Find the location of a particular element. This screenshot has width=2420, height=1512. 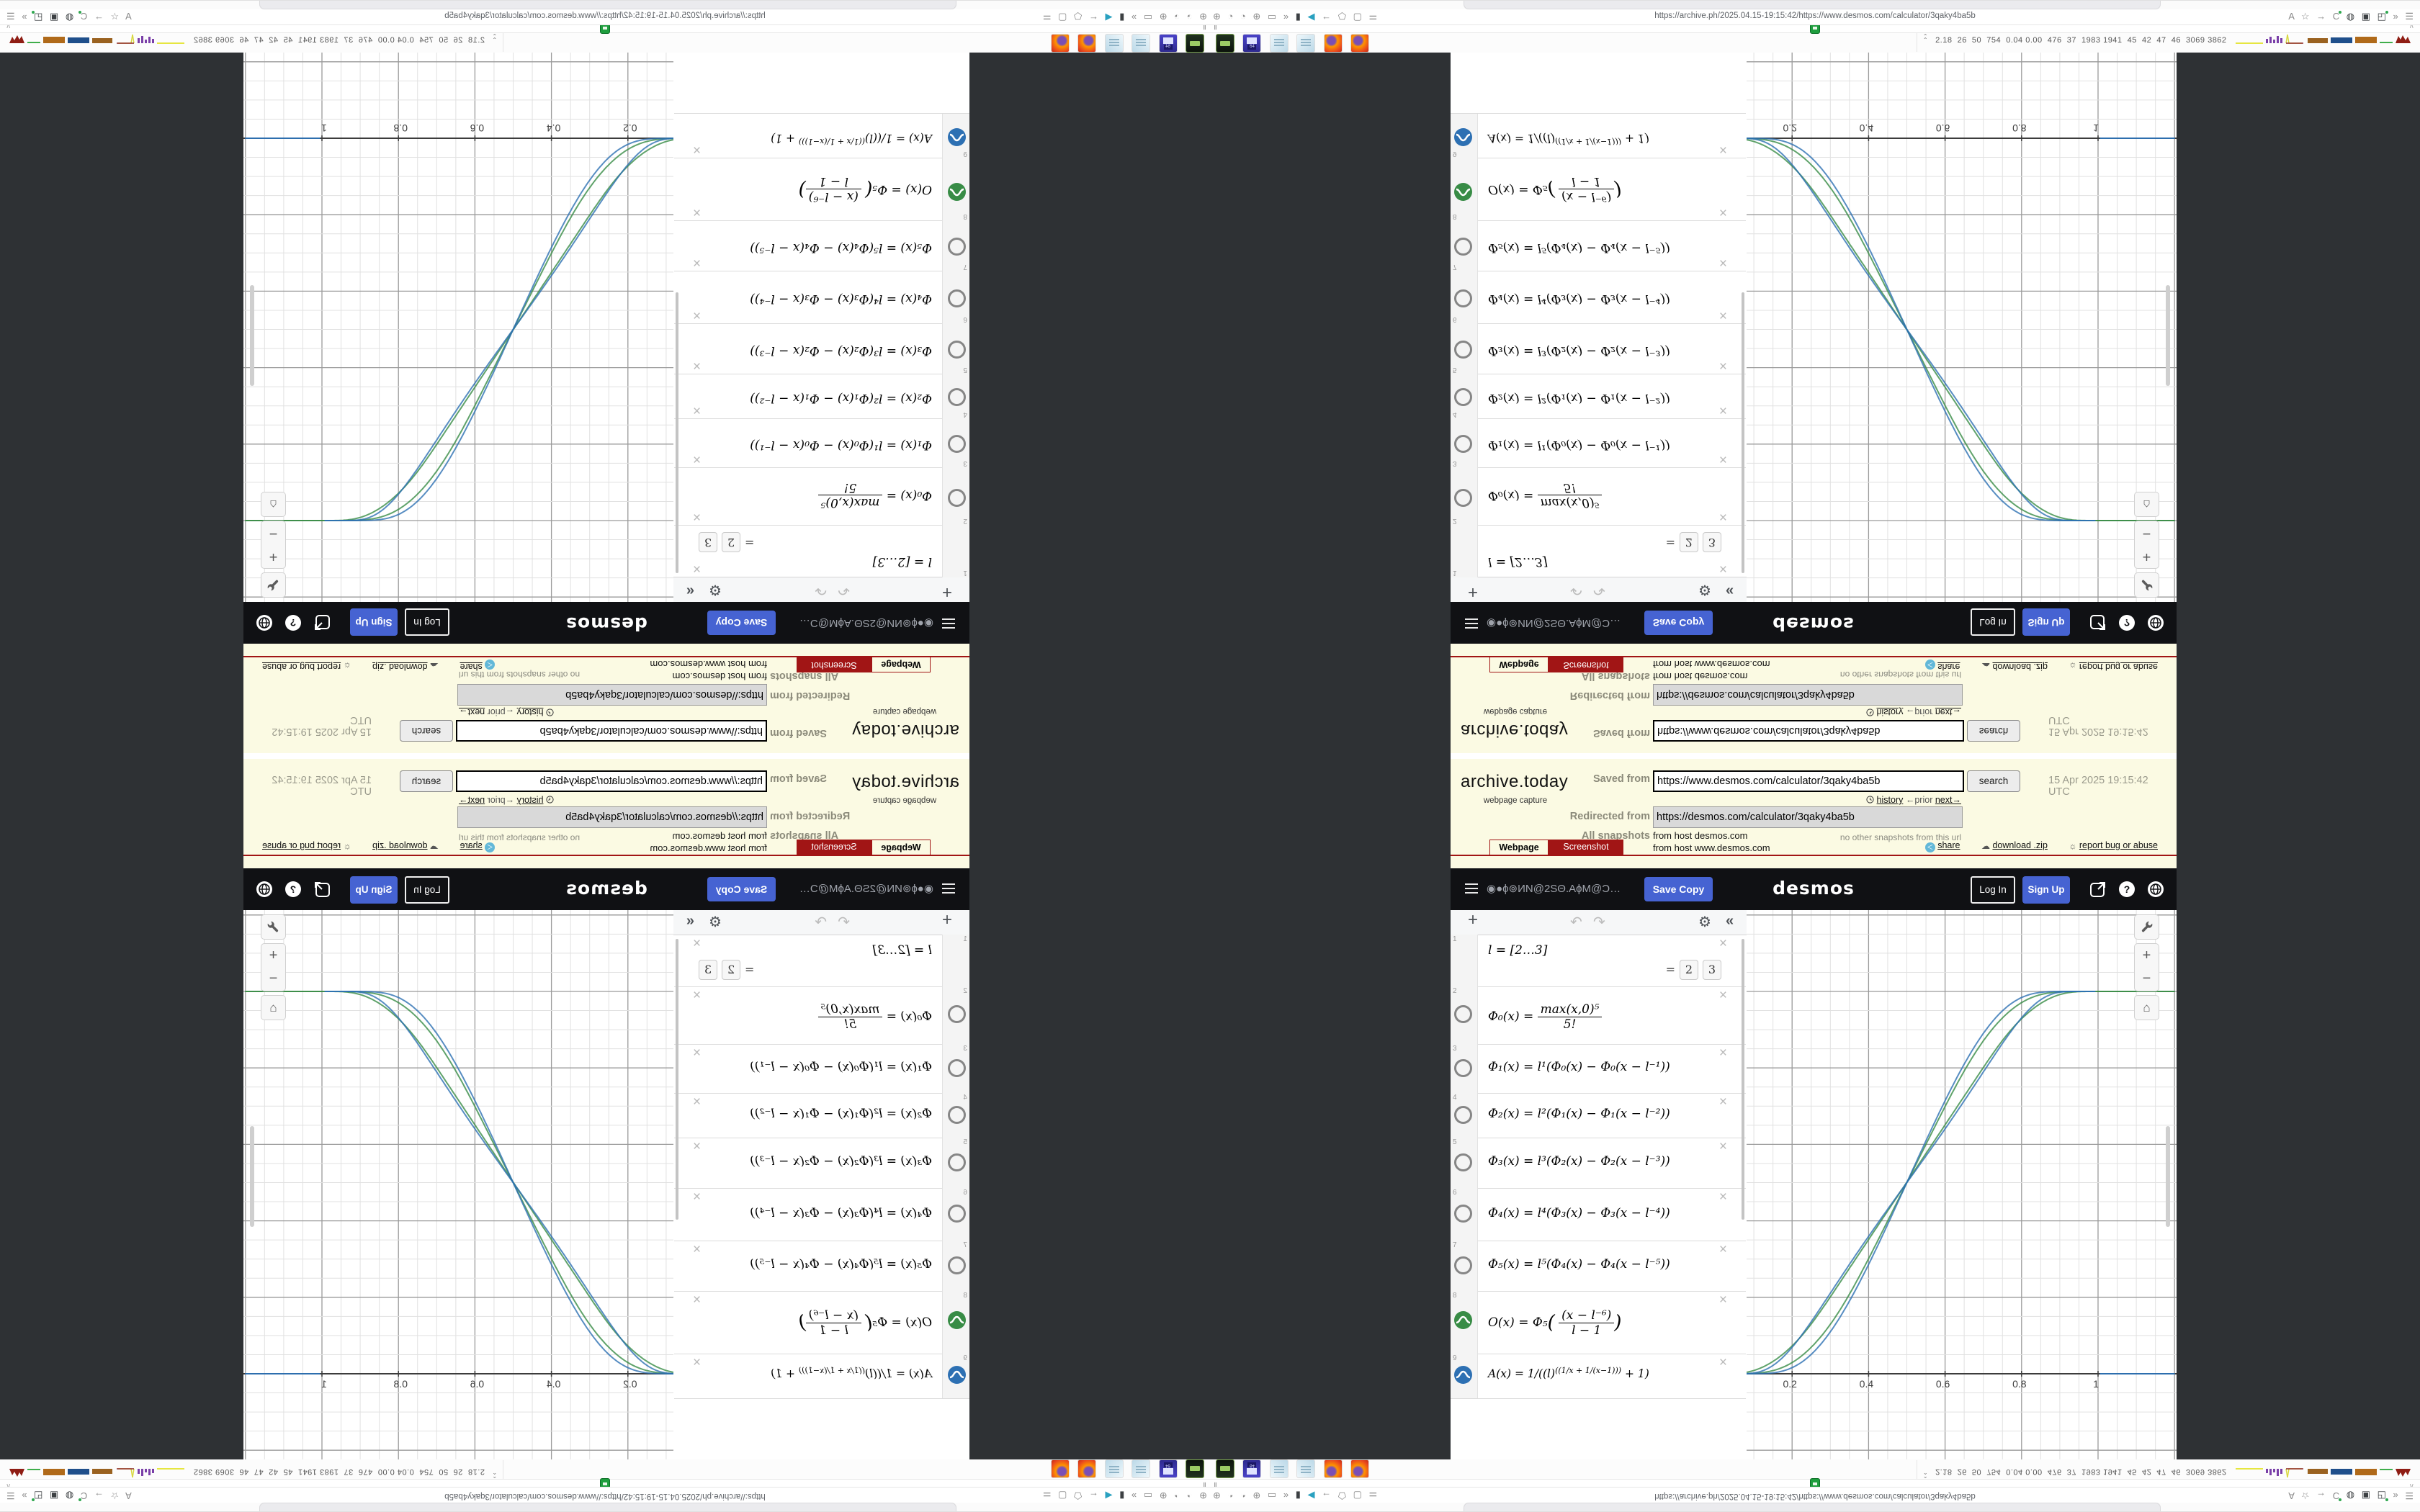

graph-paper: 0.2 0.4 0.6 0.8 1 + − ⌂ is located at coordinates (458, 327).